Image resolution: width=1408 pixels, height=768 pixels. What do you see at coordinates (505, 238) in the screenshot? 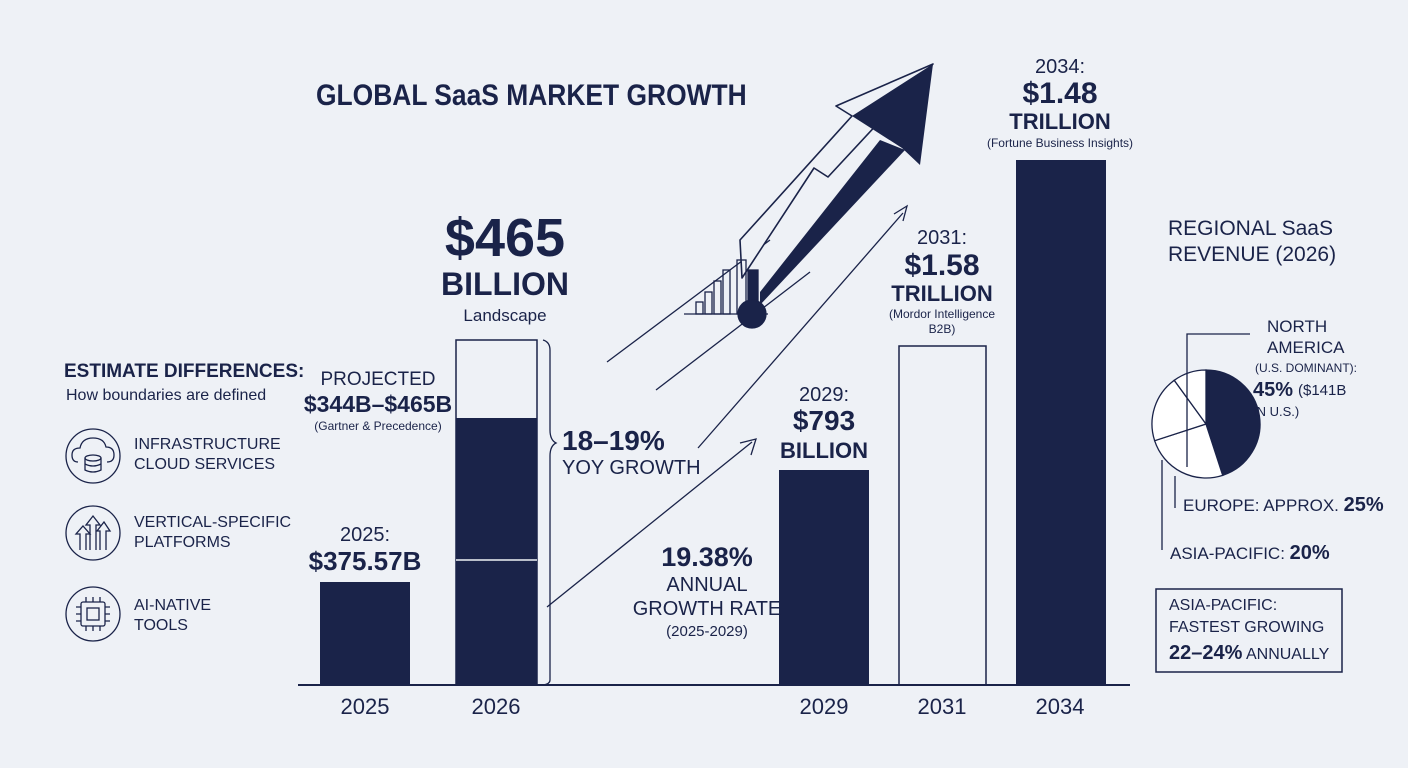
I see `label-2026-value: $465` at bounding box center [505, 238].